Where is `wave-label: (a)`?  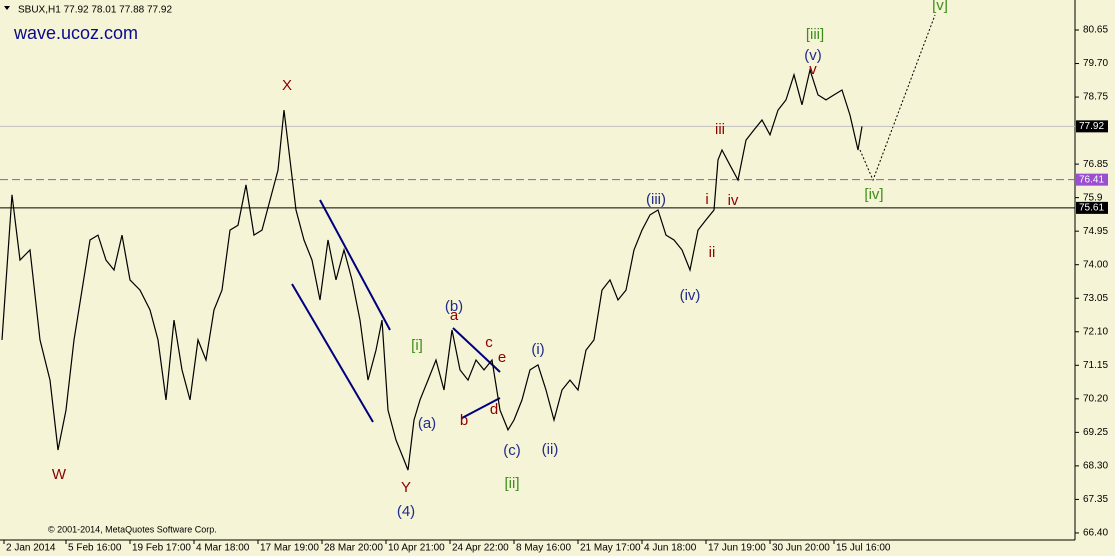 wave-label: (a) is located at coordinates (427, 423).